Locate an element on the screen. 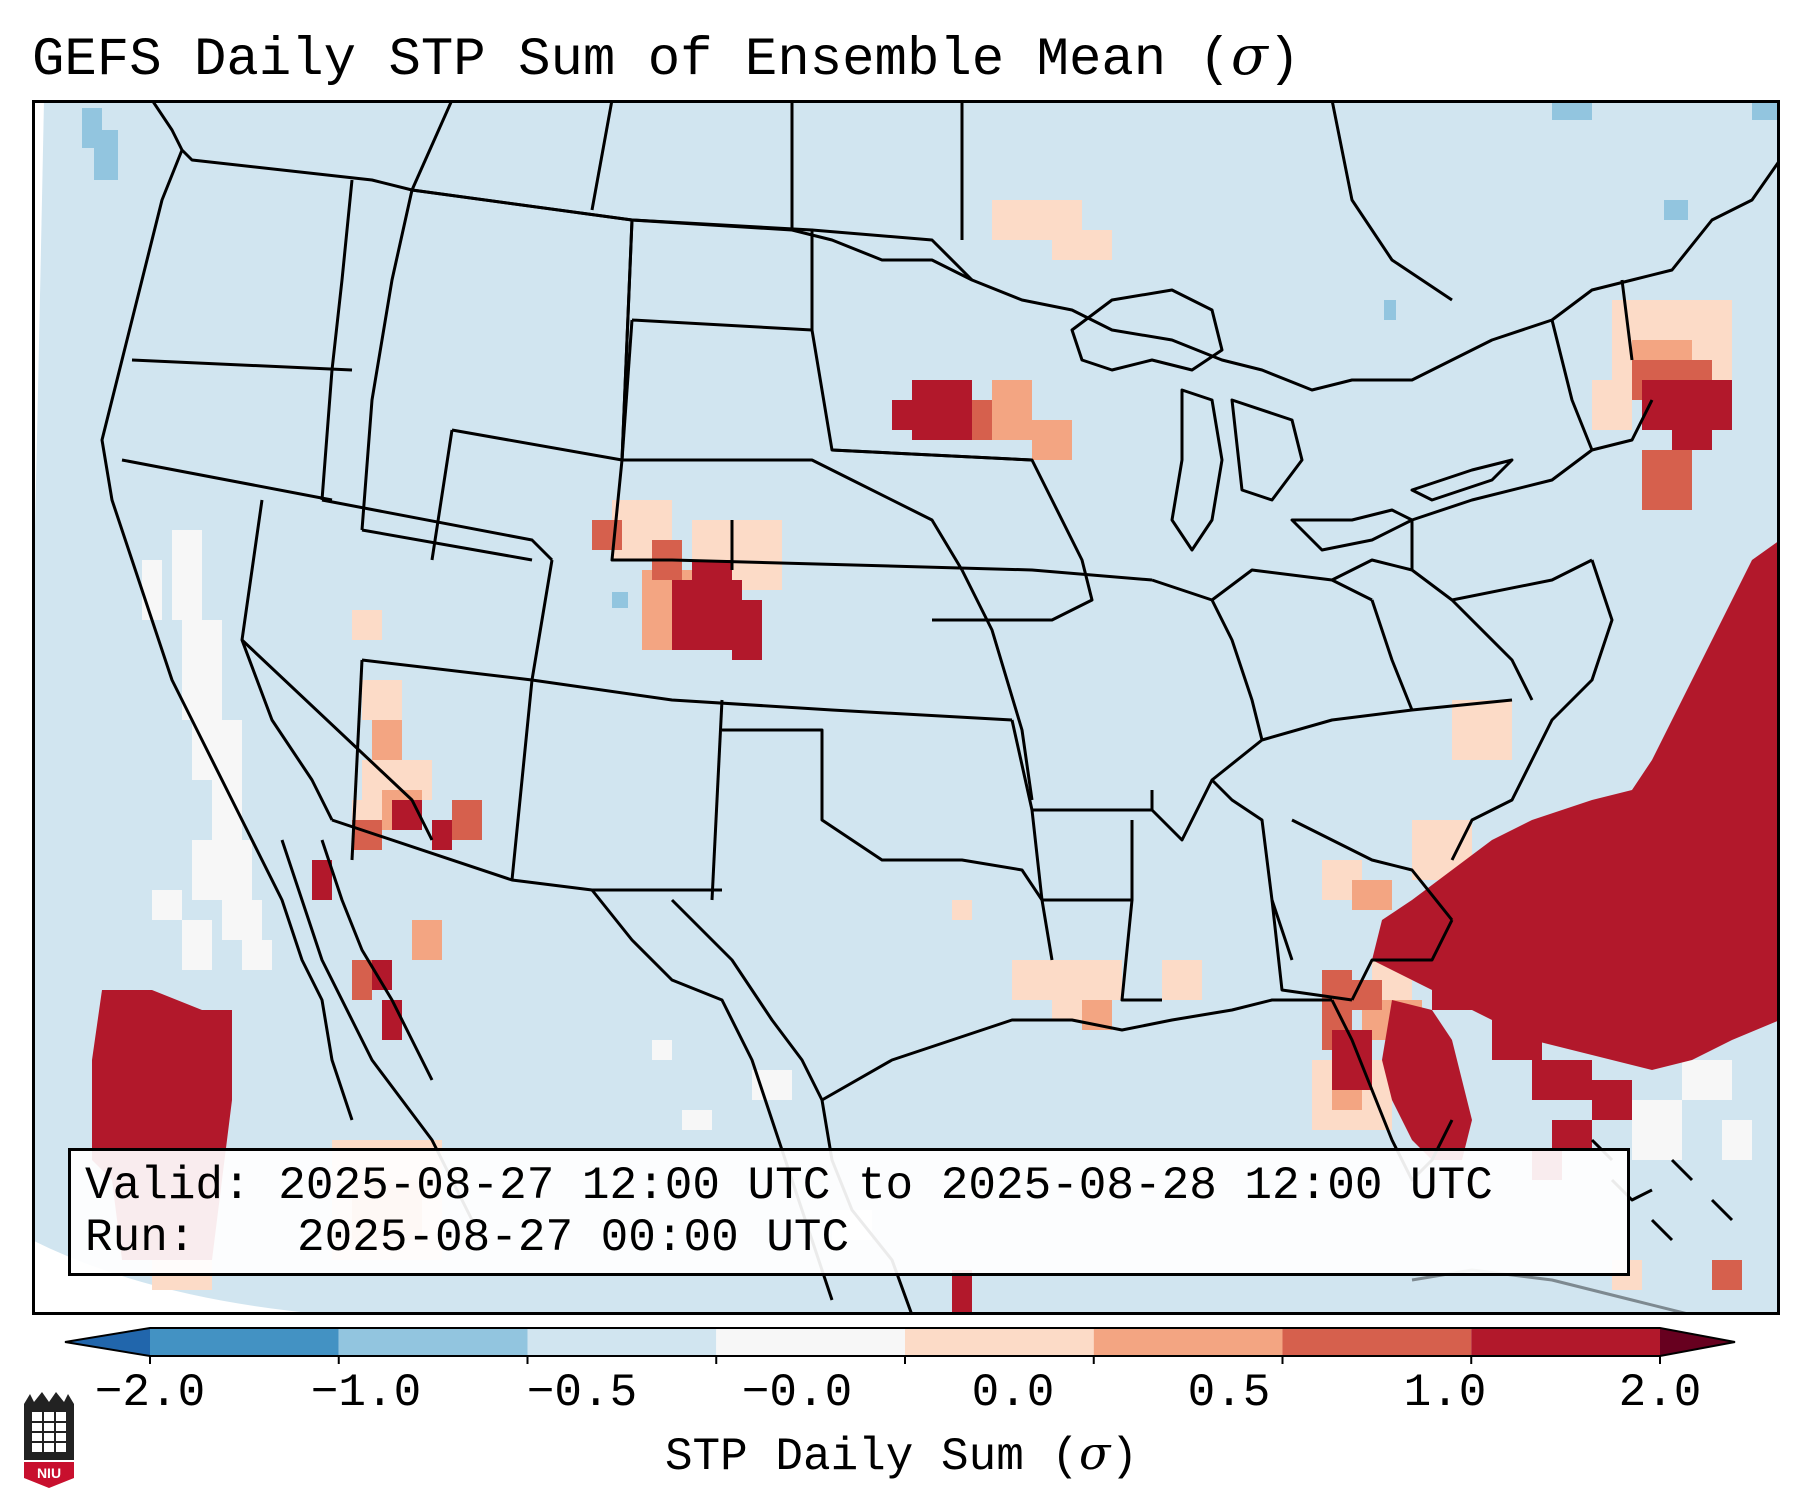 The width and height of the screenshot is (1803, 1506). tick-label-3: −0.0 is located at coordinates (797, 1393).